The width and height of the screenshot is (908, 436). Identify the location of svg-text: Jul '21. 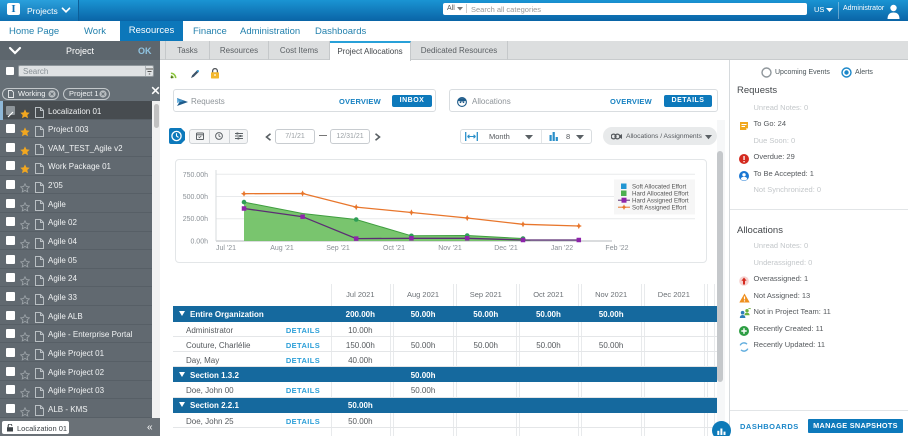
(226, 248).